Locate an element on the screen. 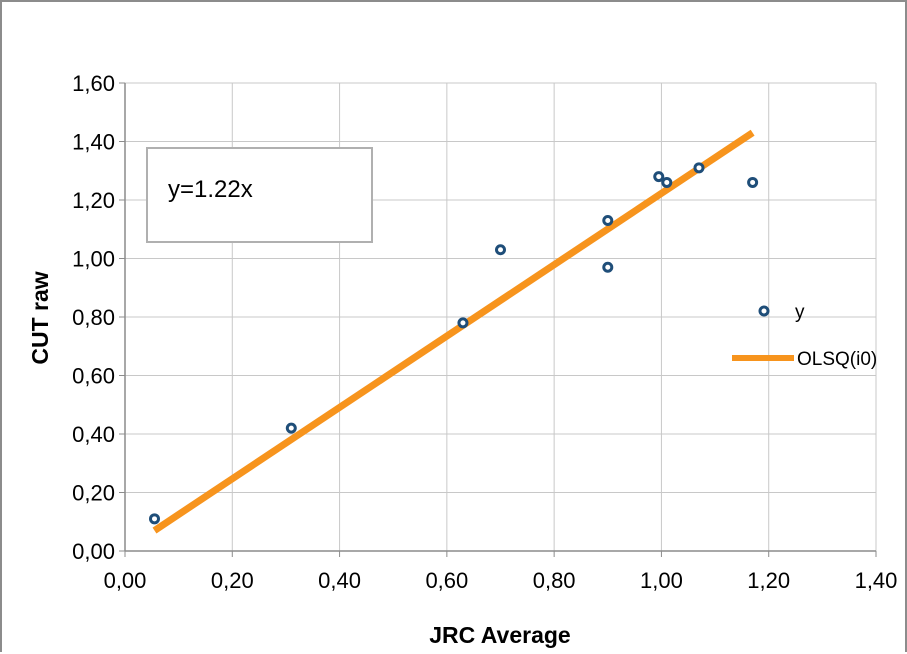  y-tick-label: 0,40 is located at coordinates (93, 434).